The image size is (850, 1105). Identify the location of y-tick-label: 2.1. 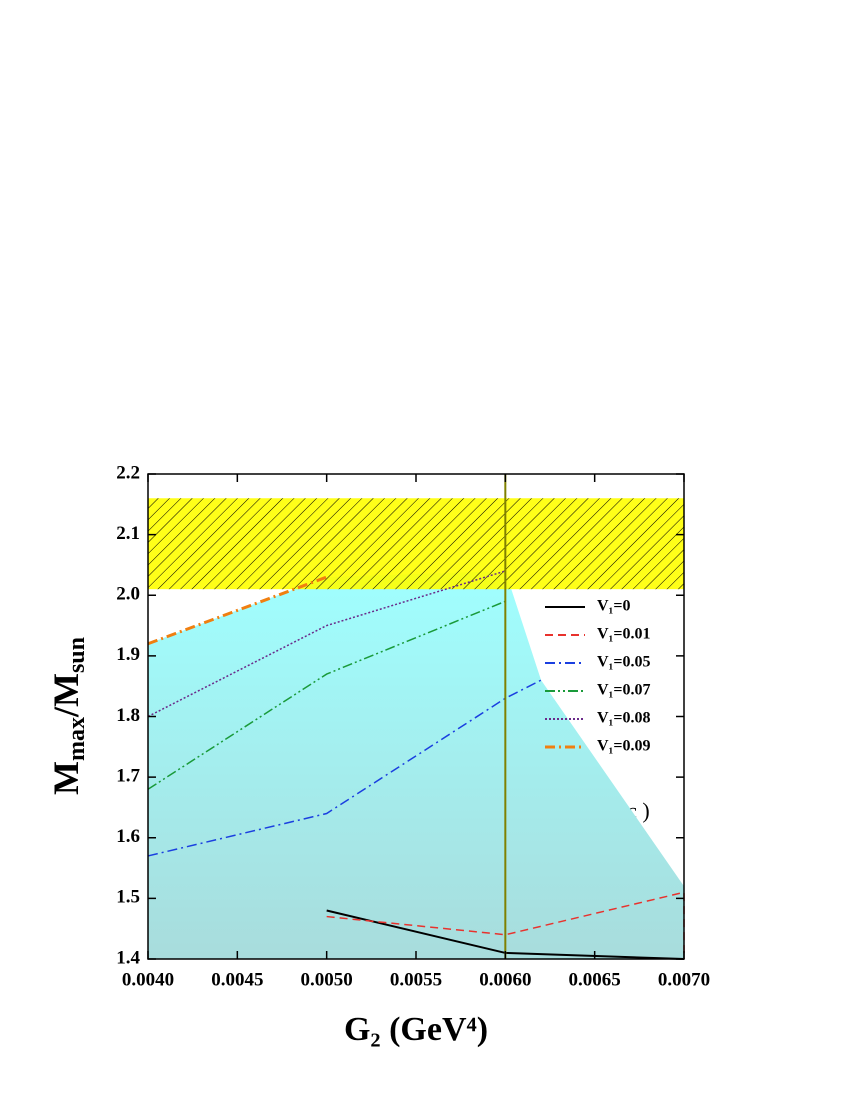
(128, 533).